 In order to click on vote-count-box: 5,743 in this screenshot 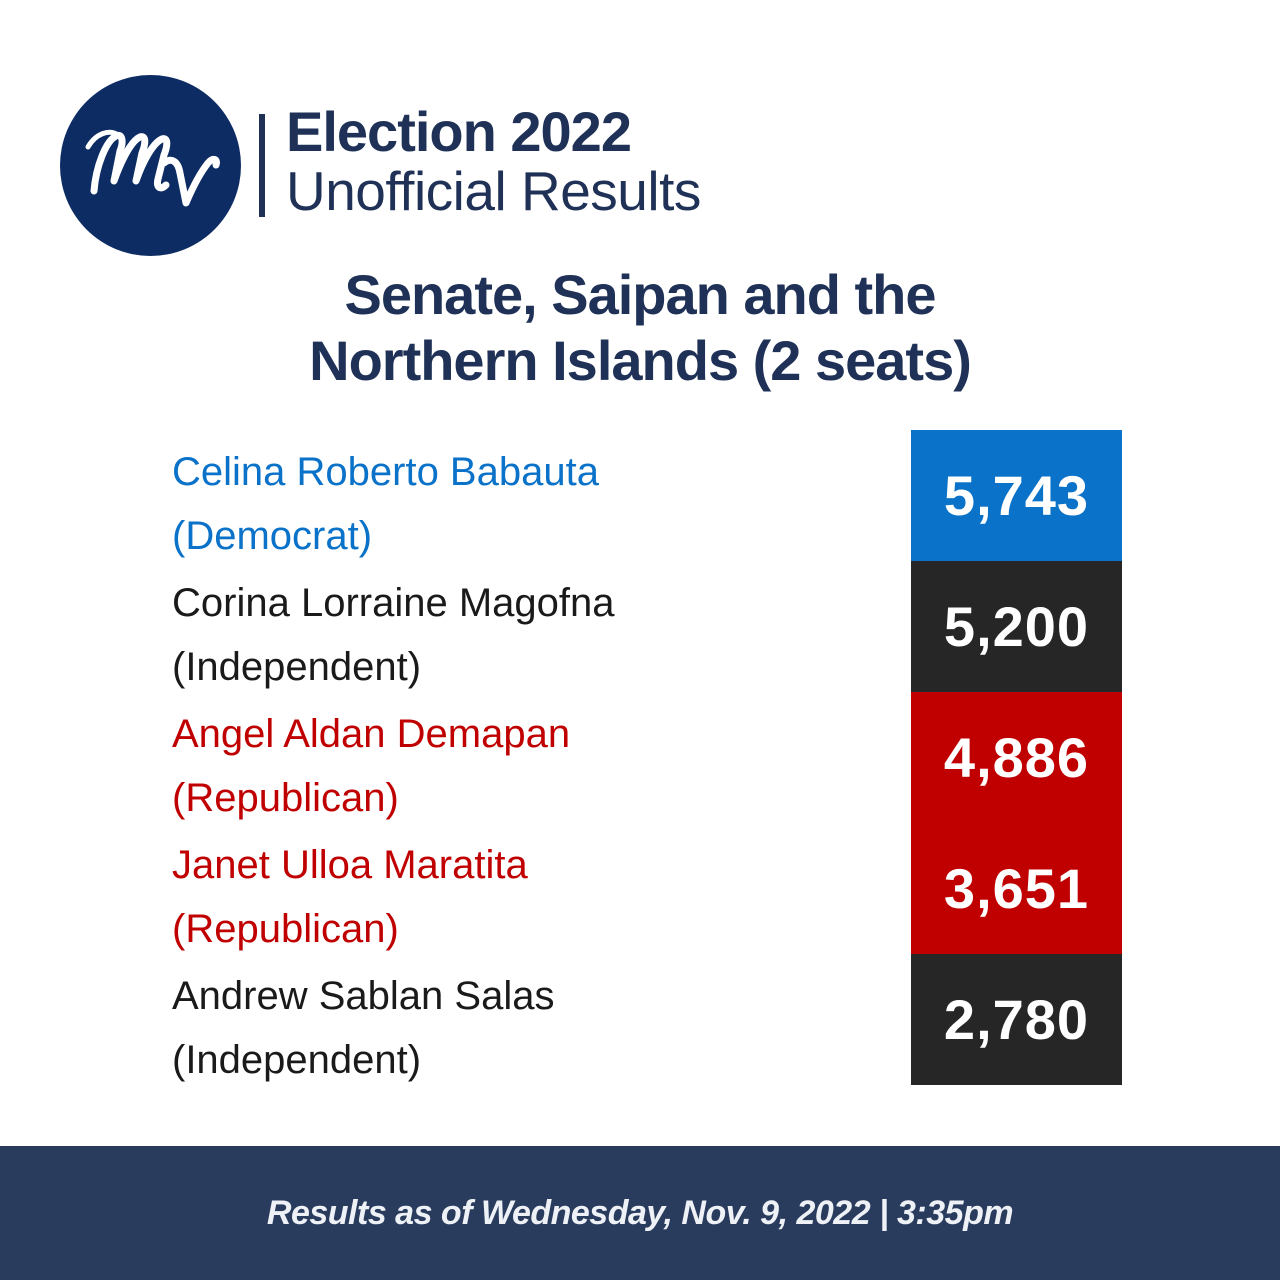, I will do `click(1016, 495)`.